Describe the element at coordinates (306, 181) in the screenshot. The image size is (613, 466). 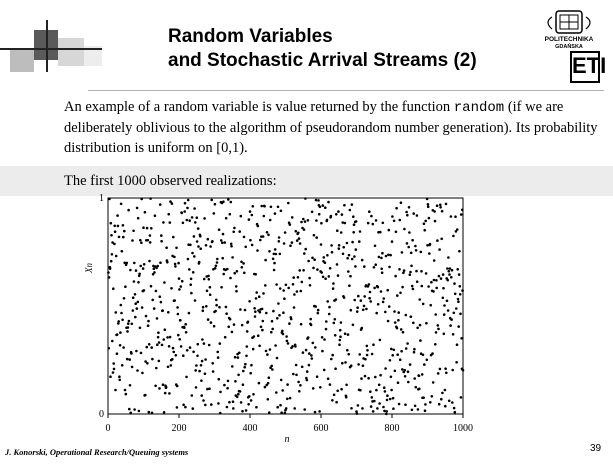
I see `caption-band` at that location.